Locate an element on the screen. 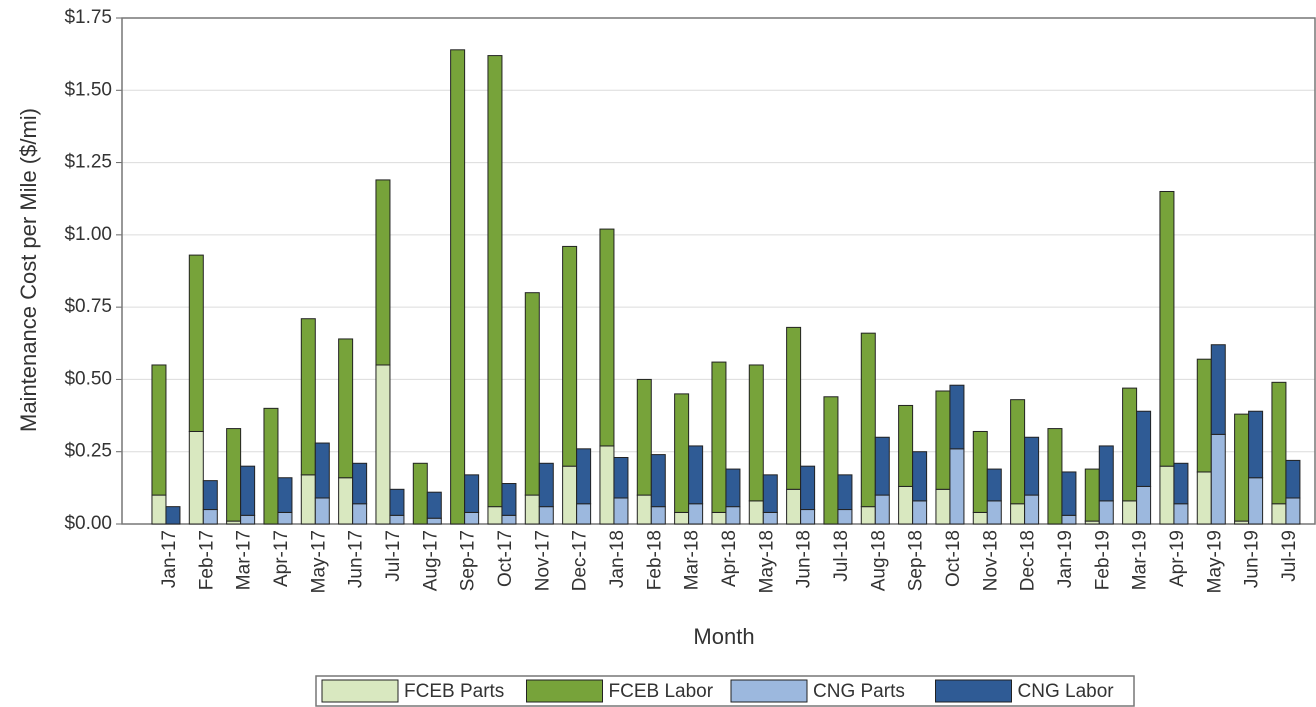 Image resolution: width=1316 pixels, height=707 pixels. x-tick-label: Jan-17 is located at coordinates (169, 559).